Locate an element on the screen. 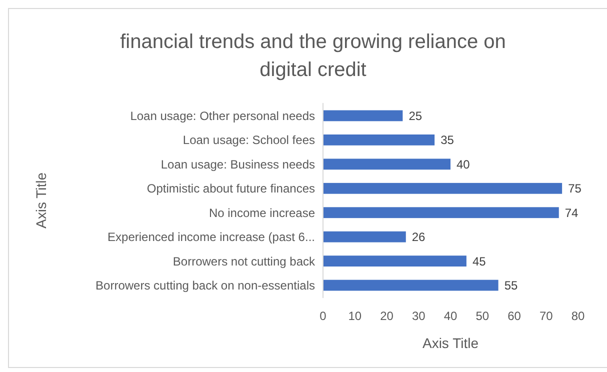 The height and width of the screenshot is (372, 607). y-tick-label: No income increase is located at coordinates (262, 213).